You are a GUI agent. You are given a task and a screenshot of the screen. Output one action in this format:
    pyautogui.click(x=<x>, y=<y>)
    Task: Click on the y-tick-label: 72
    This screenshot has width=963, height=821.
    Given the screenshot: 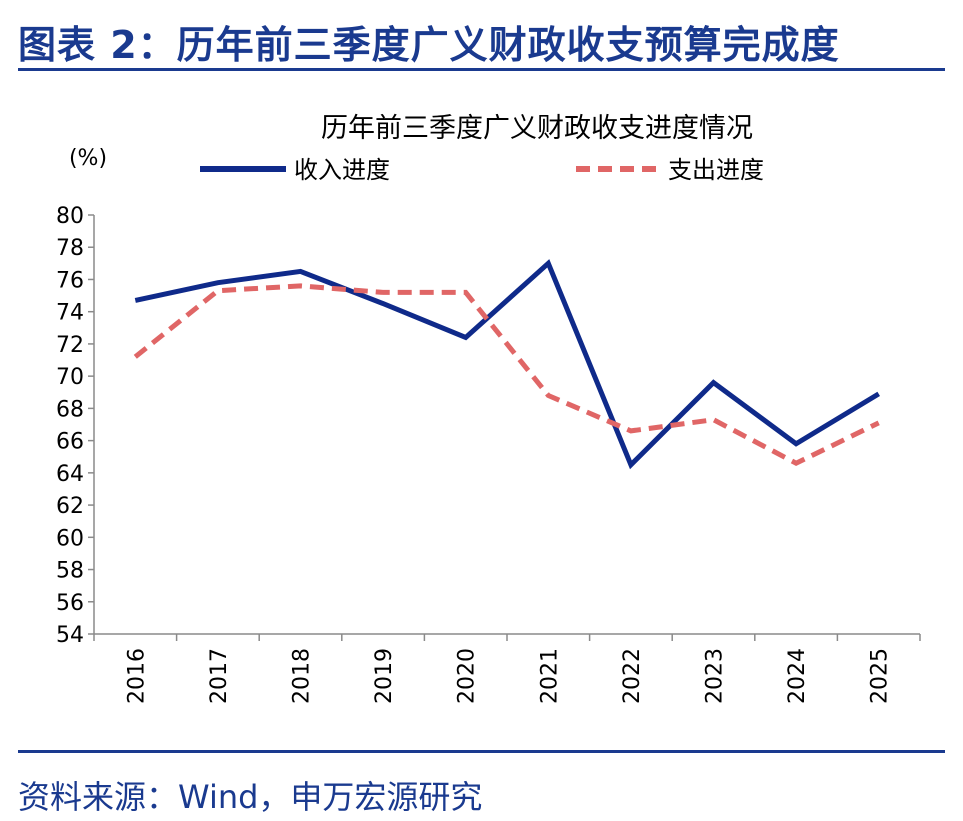 What is the action you would take?
    pyautogui.click(x=70, y=345)
    